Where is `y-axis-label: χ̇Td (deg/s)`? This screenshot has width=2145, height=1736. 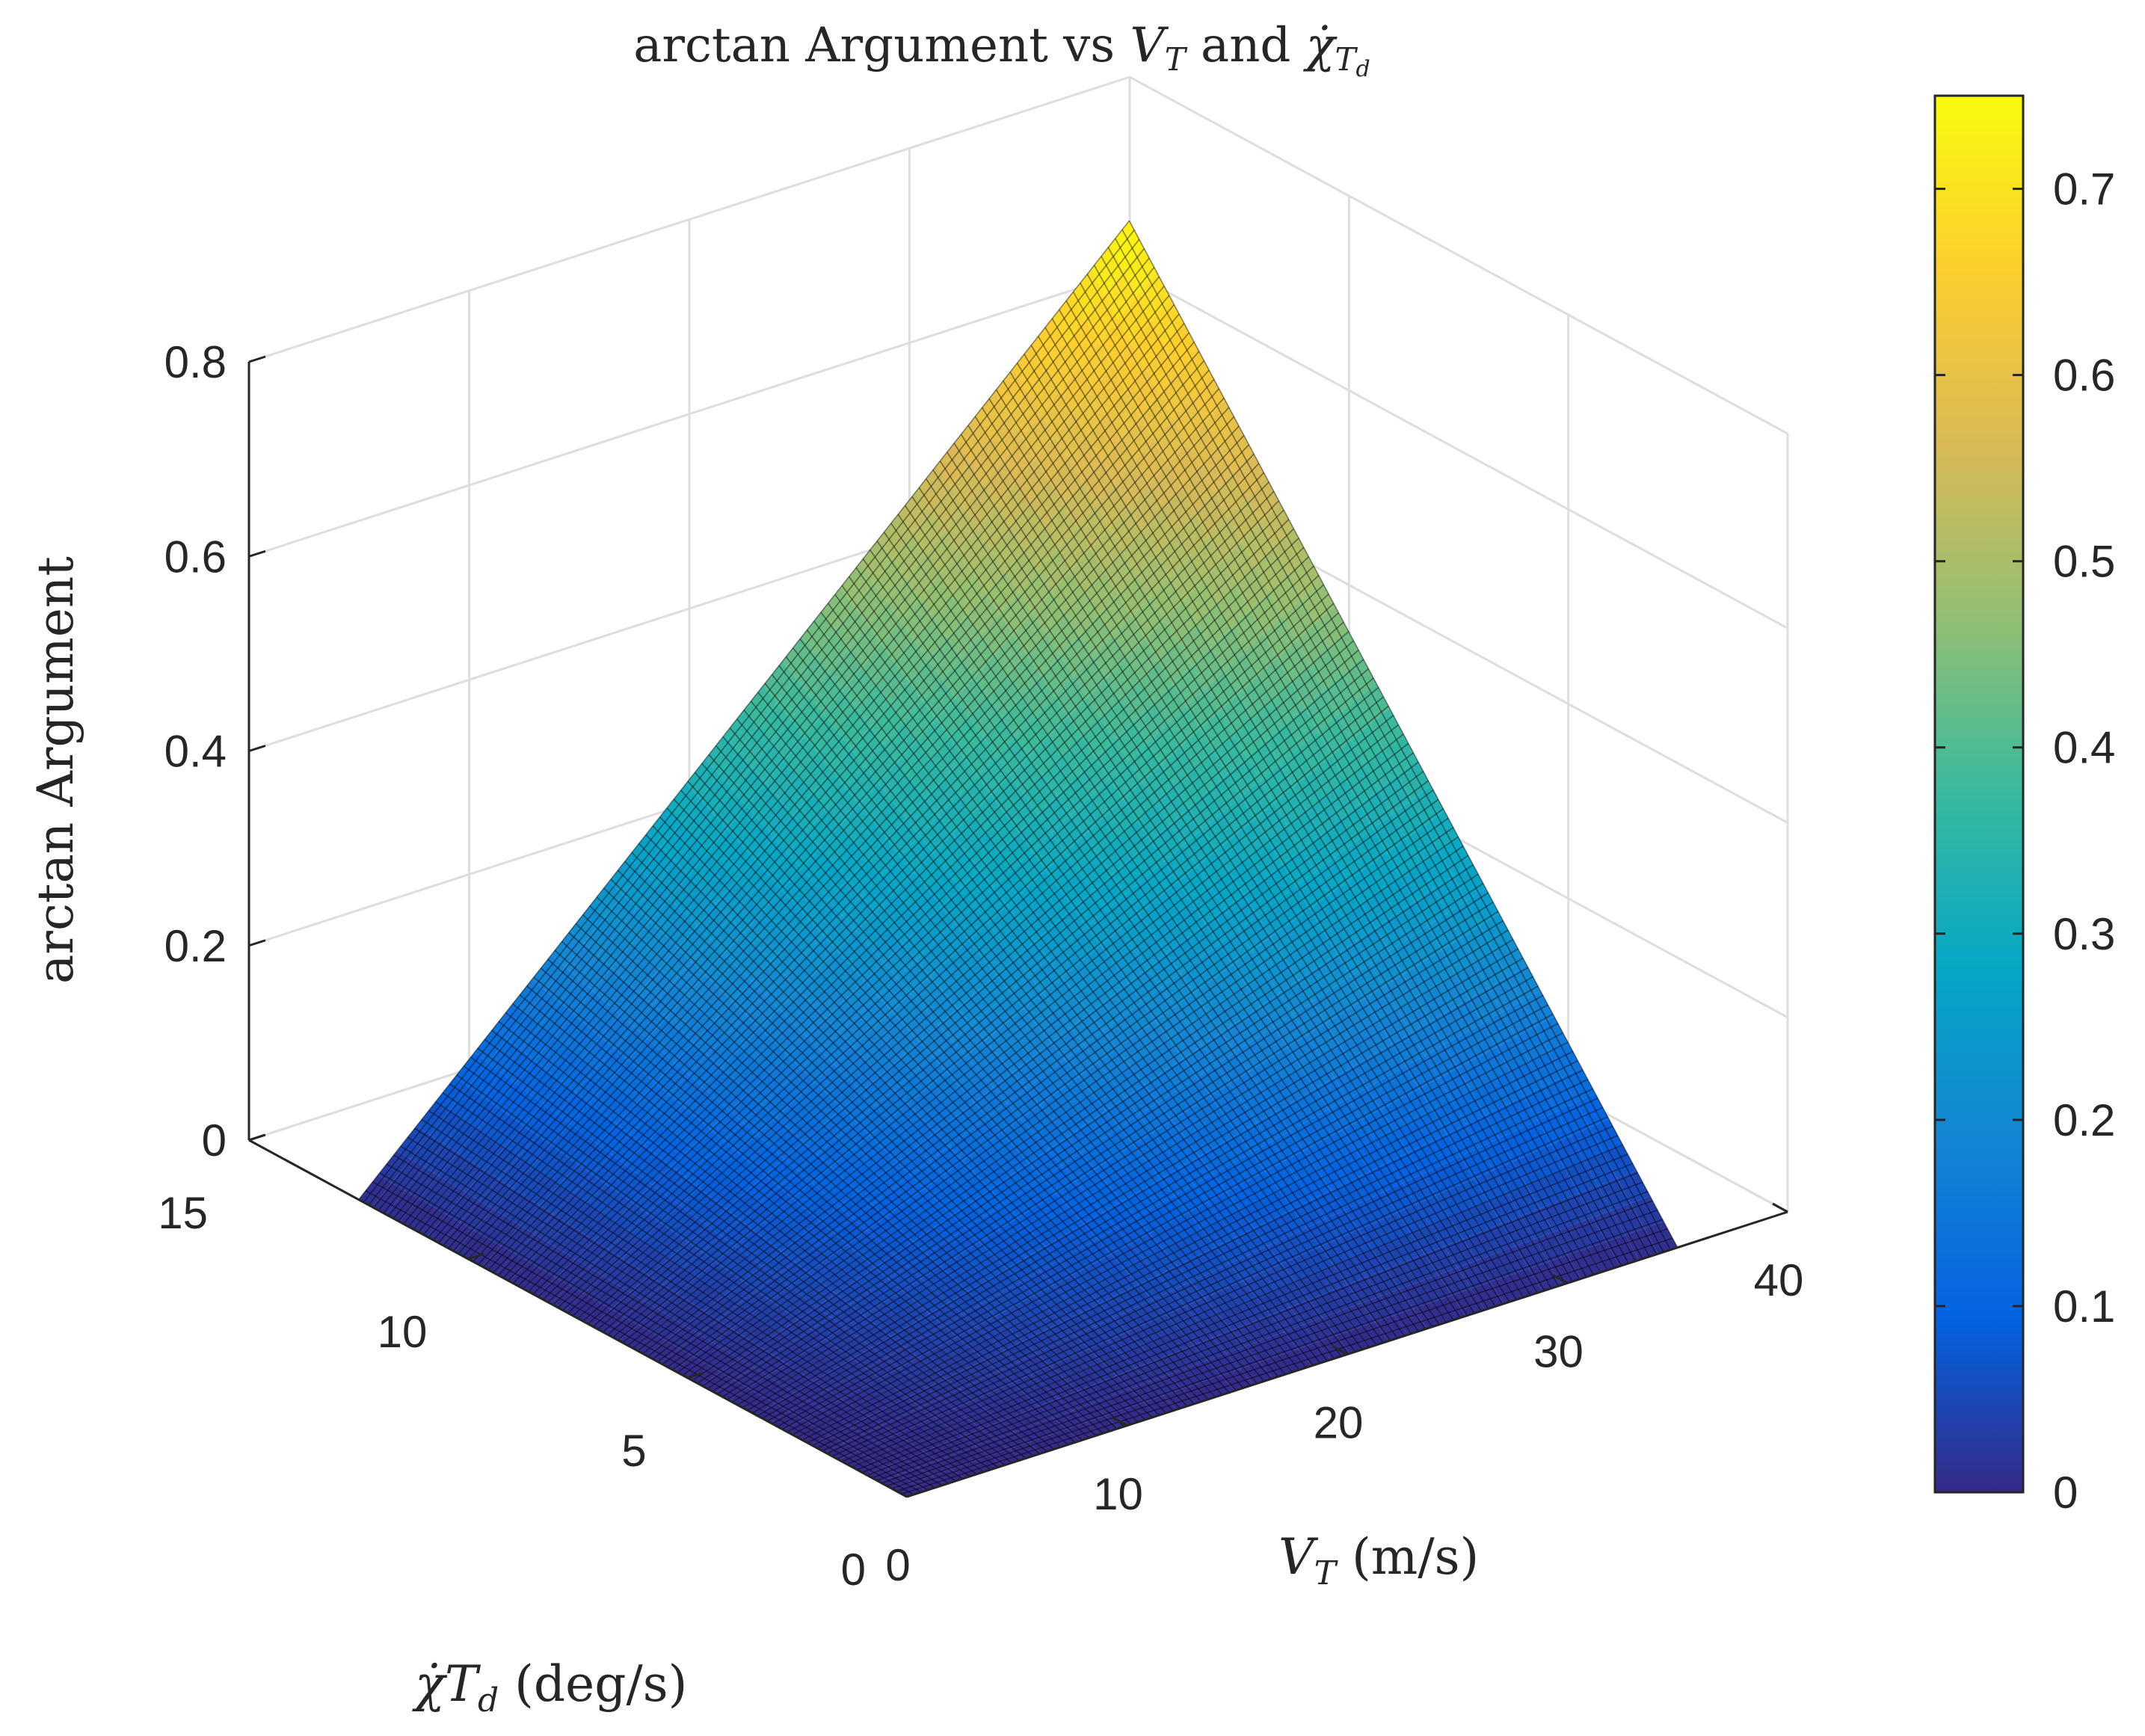
y-axis-label: χ̇Td (deg/s) is located at coordinates (549, 1687).